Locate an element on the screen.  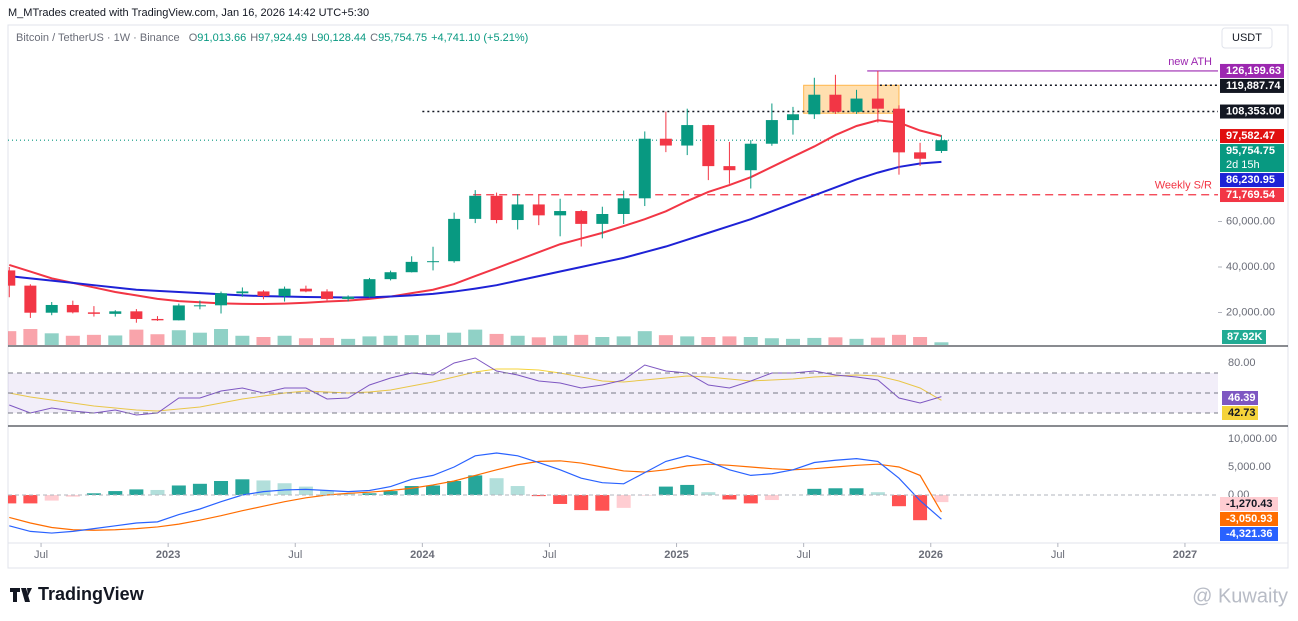
x-tick-label: 2026 is located at coordinates (931, 555).